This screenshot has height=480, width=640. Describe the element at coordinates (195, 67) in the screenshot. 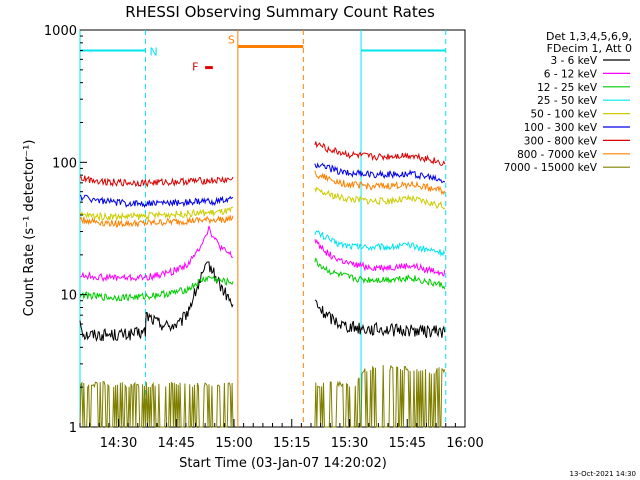

I see `flag-f-label: F` at that location.